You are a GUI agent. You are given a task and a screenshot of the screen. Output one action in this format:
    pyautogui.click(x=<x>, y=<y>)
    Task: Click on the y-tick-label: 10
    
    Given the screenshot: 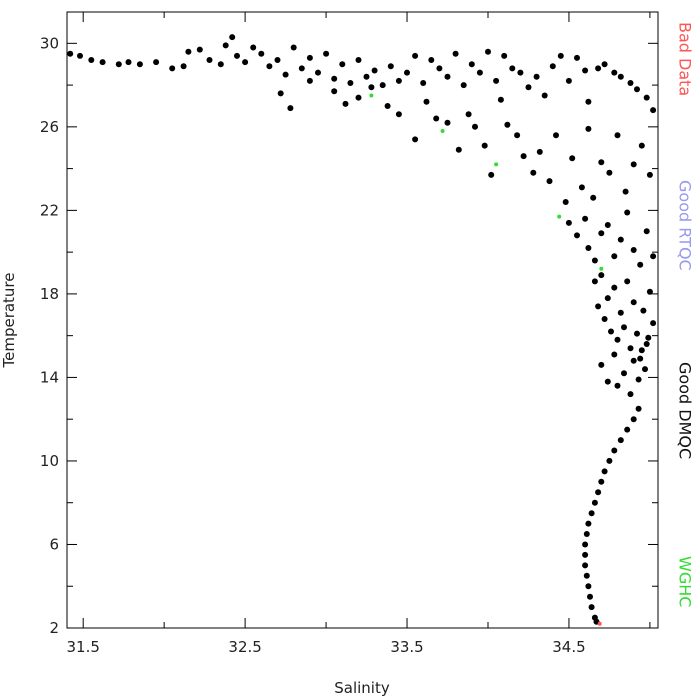 What is the action you would take?
    pyautogui.click(x=49, y=461)
    